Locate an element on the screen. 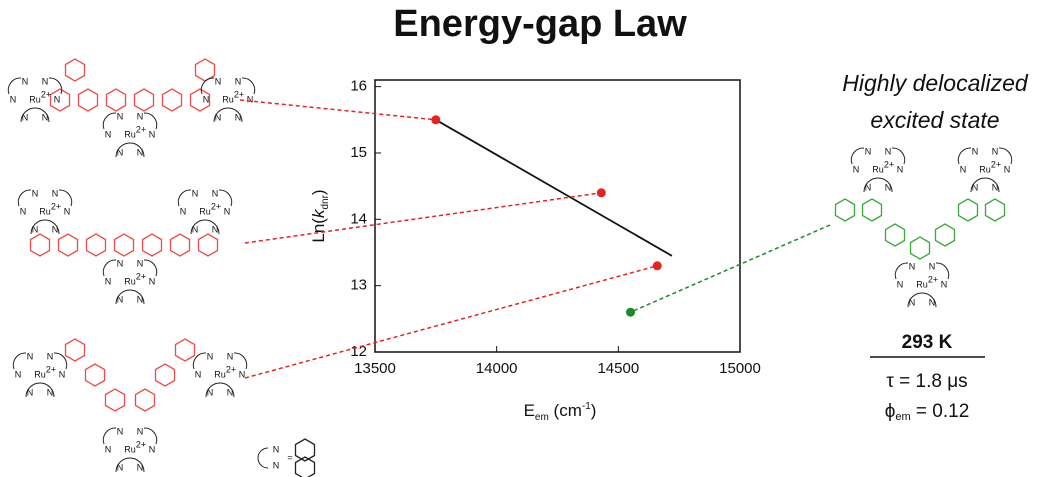 This screenshot has width=1042, height=477. annotation: excited state is located at coordinates (934, 120).